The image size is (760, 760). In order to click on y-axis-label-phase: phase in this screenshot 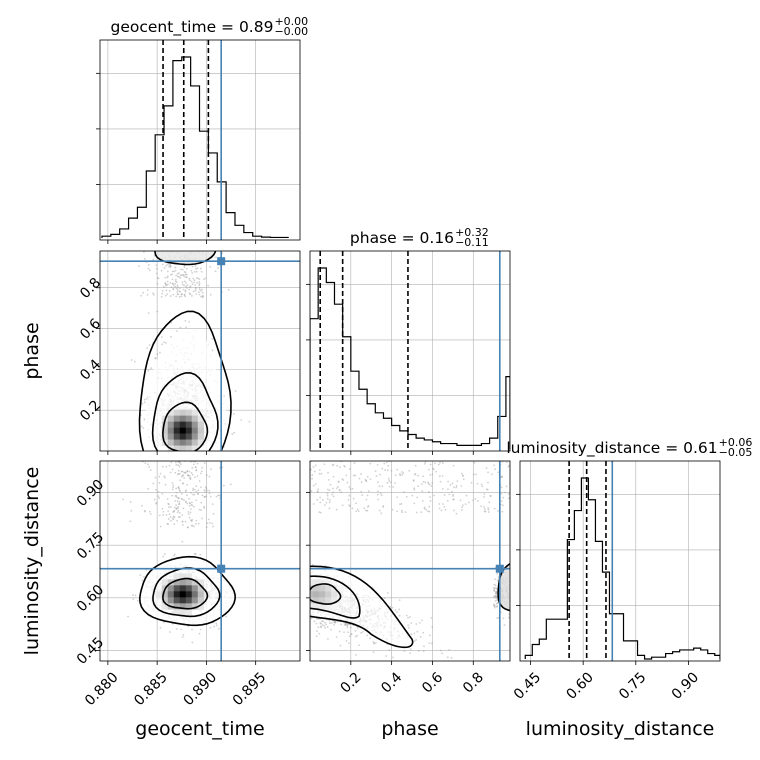, I will do `click(32, 350)`.